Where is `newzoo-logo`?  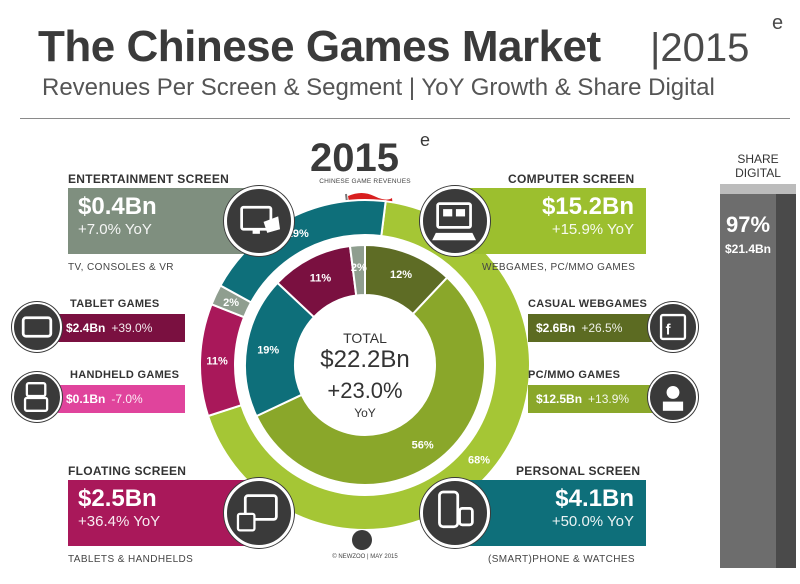
newzoo-logo is located at coordinates (362, 540).